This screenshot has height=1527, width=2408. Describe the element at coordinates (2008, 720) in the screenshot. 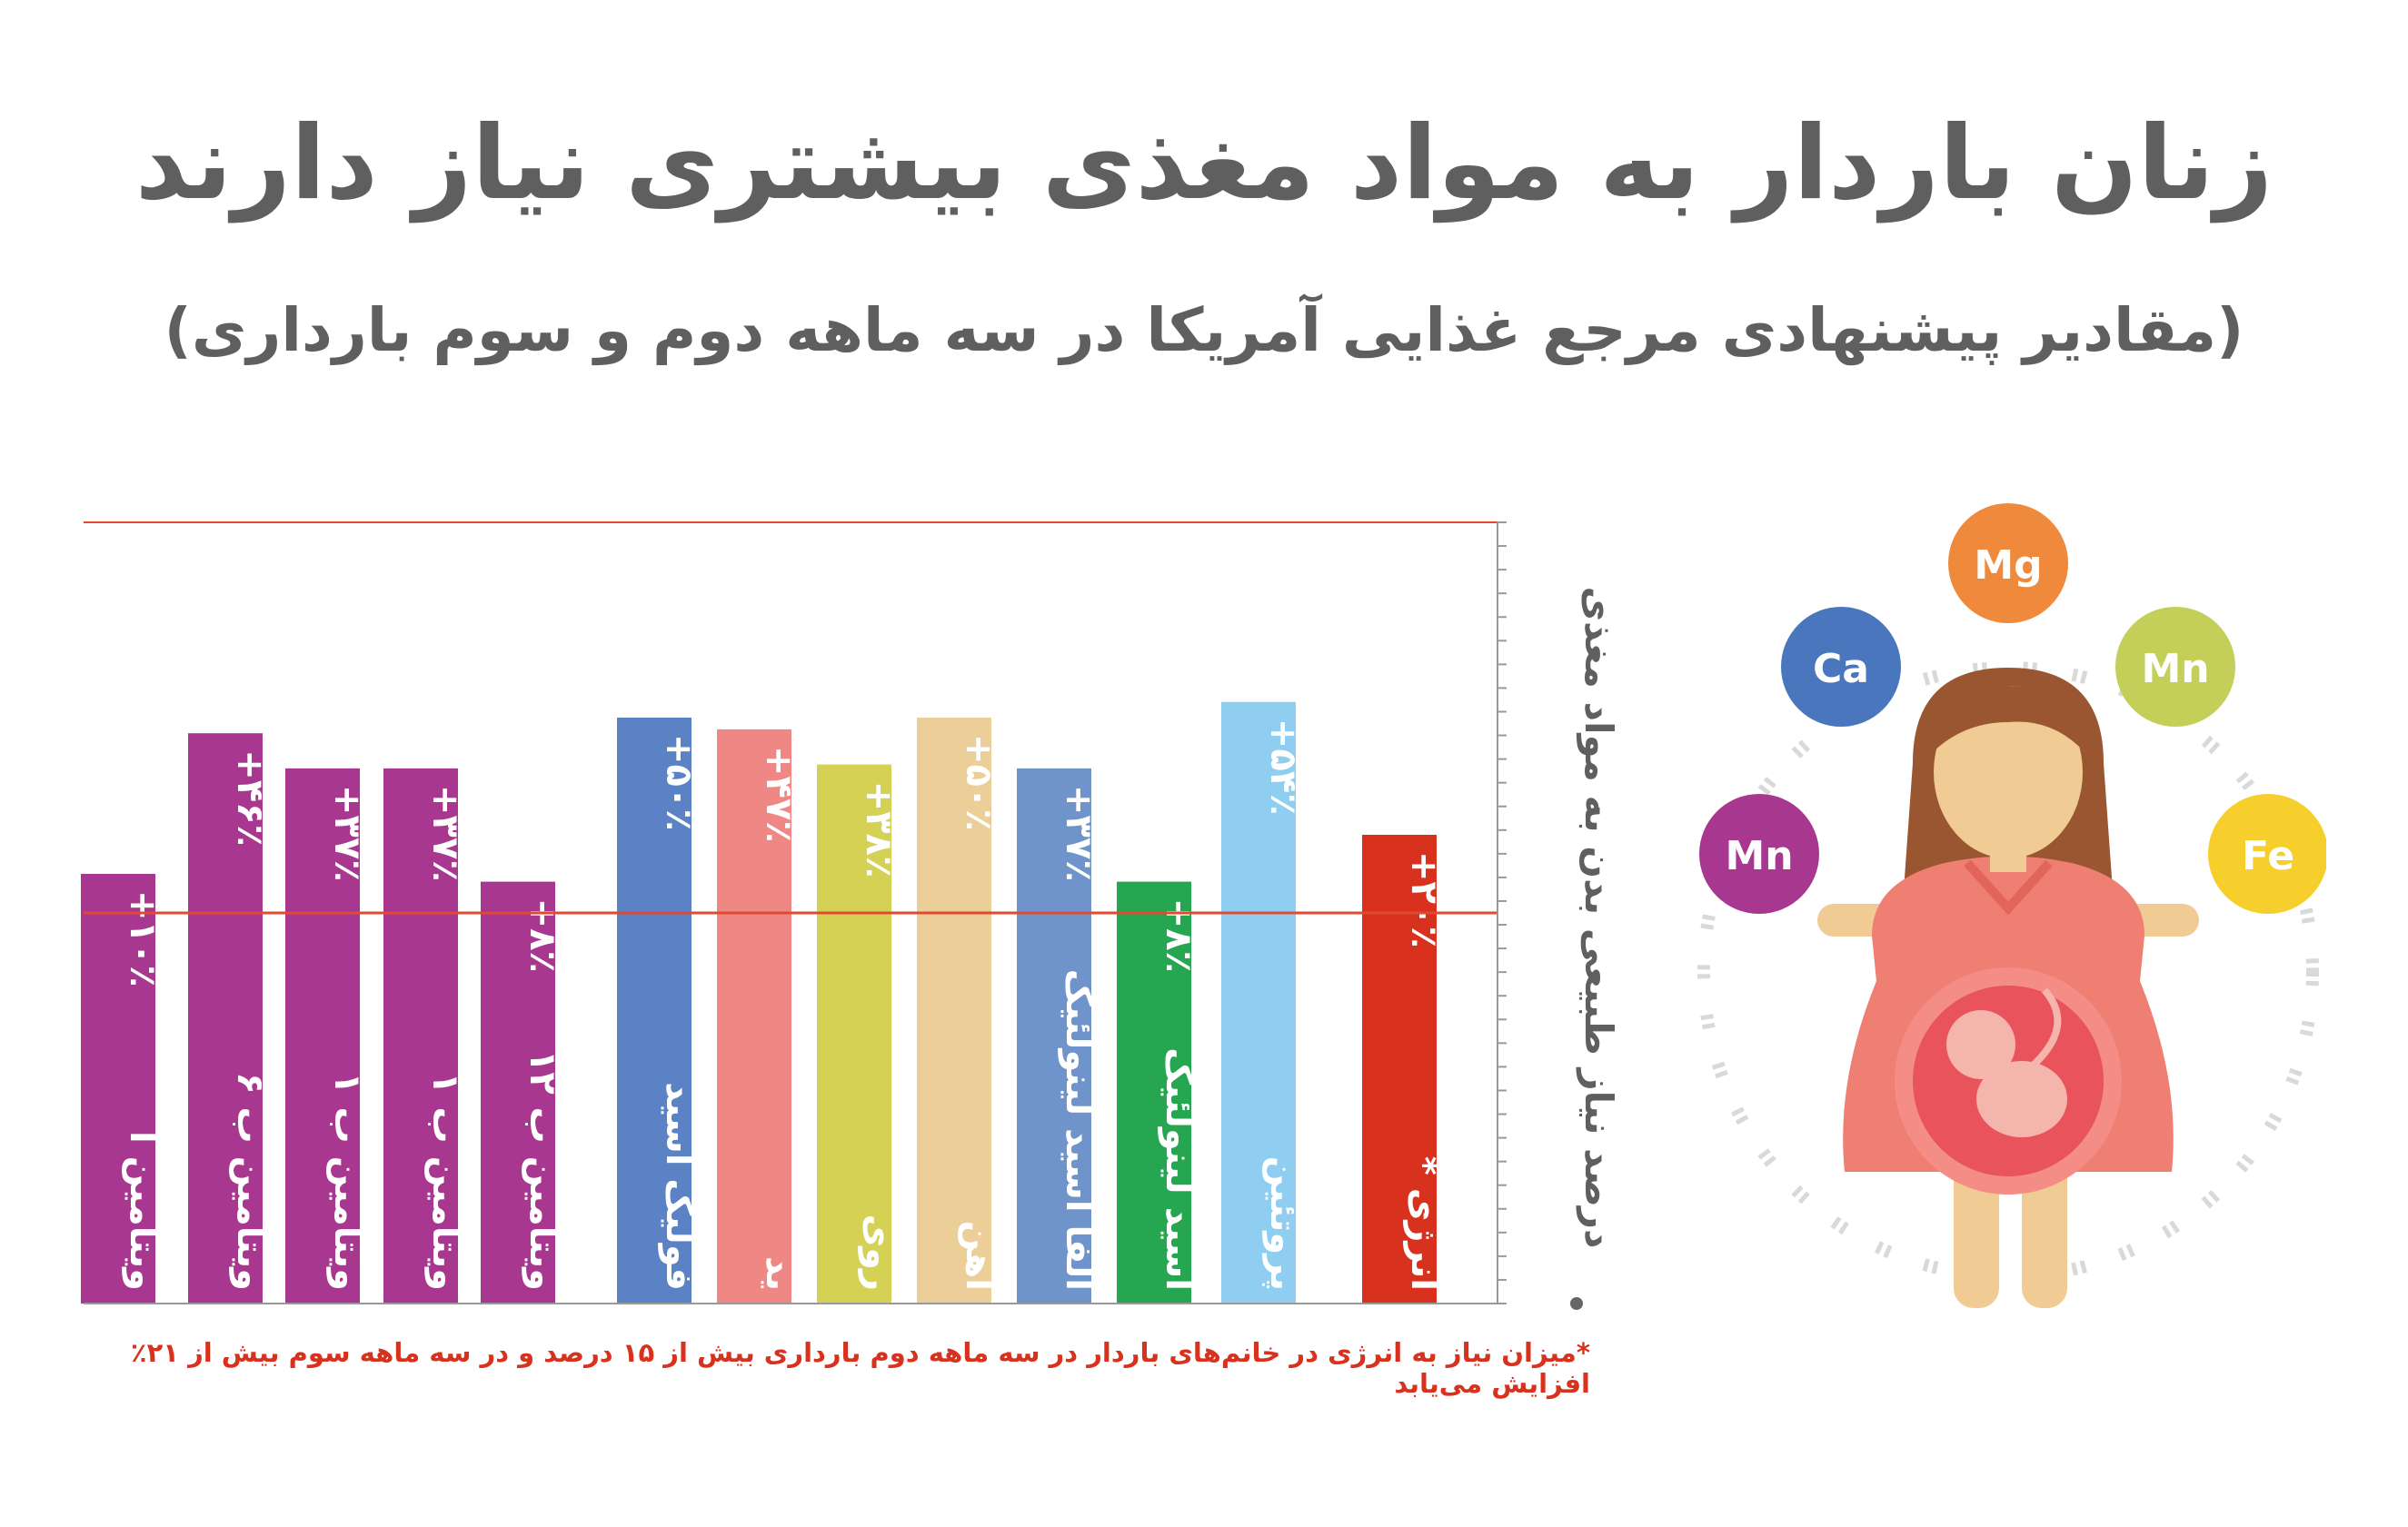

I see `hair-bangs` at that location.